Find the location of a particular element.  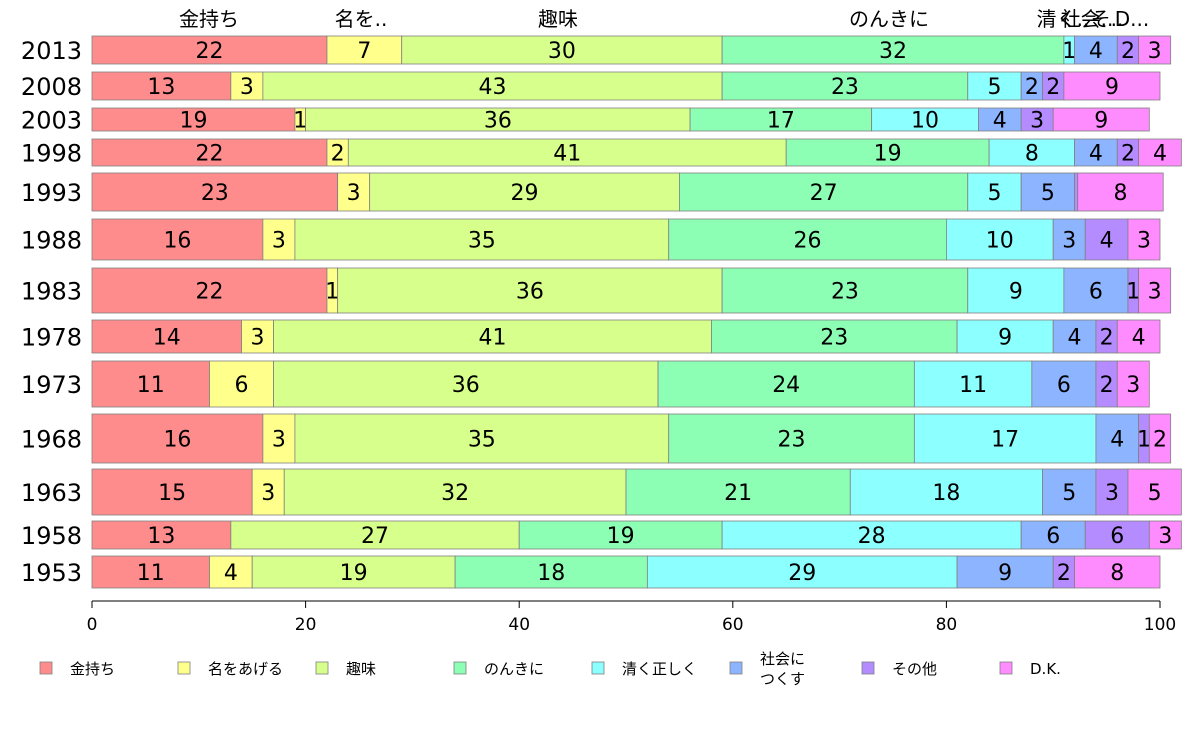

data-label: 24 is located at coordinates (786, 385).